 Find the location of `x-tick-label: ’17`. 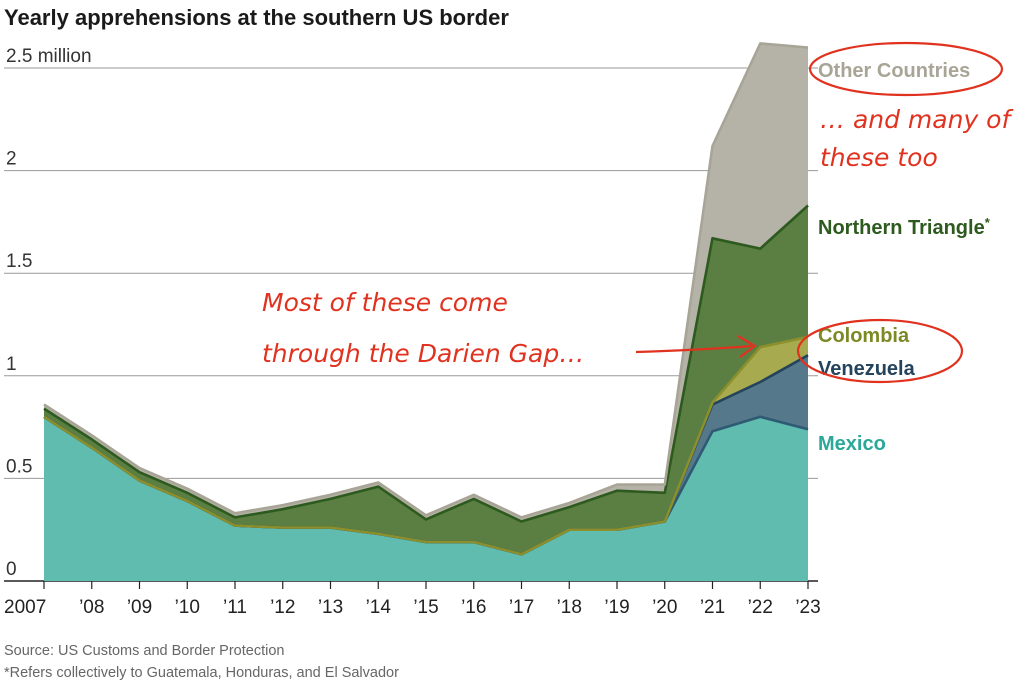

x-tick-label: ’17 is located at coordinates (521, 607).